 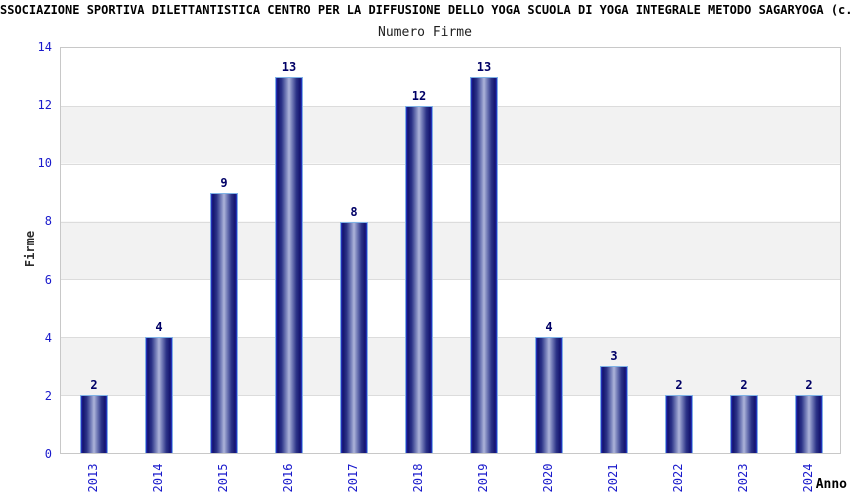 What do you see at coordinates (418, 478) in the screenshot?
I see `x-tick-label: 2018` at bounding box center [418, 478].